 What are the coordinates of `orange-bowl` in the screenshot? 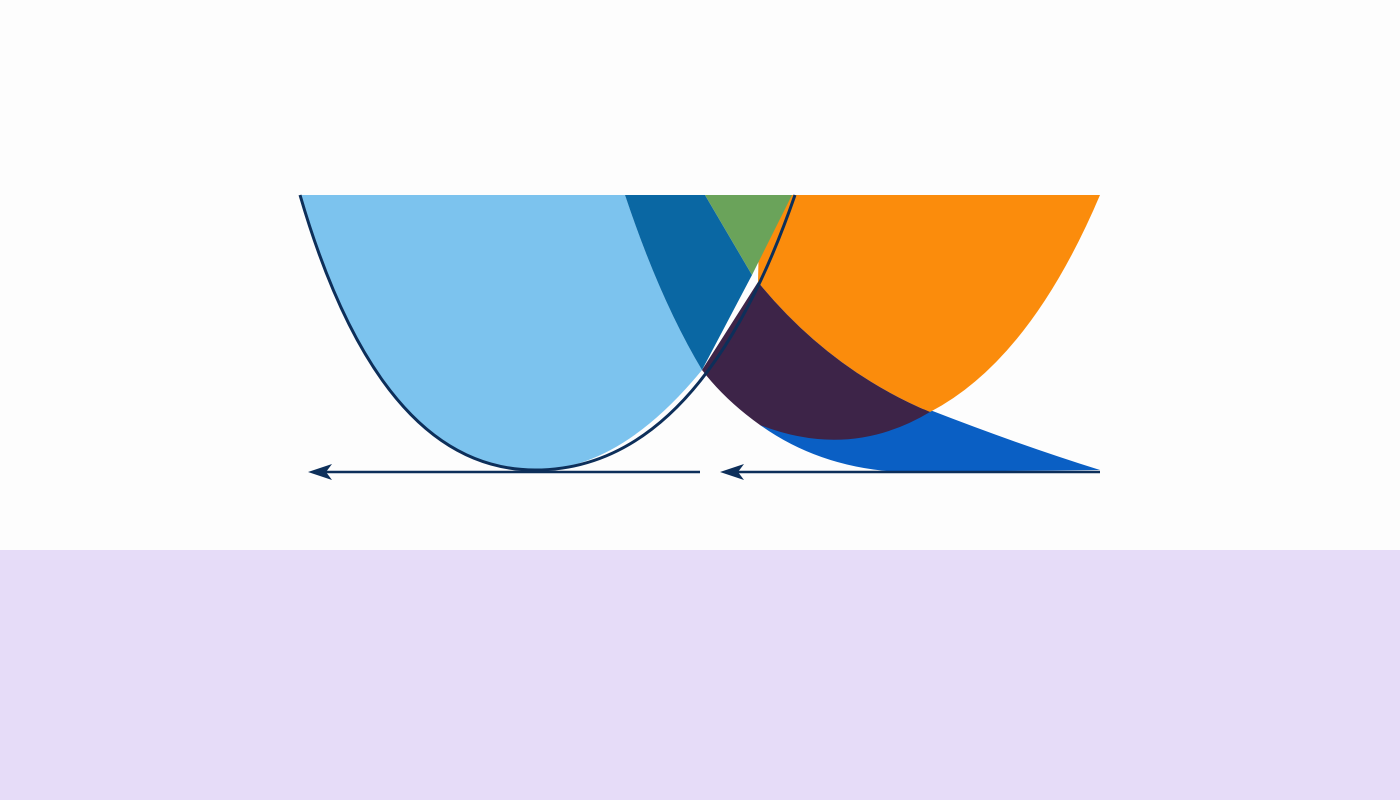 It's located at (929, 303).